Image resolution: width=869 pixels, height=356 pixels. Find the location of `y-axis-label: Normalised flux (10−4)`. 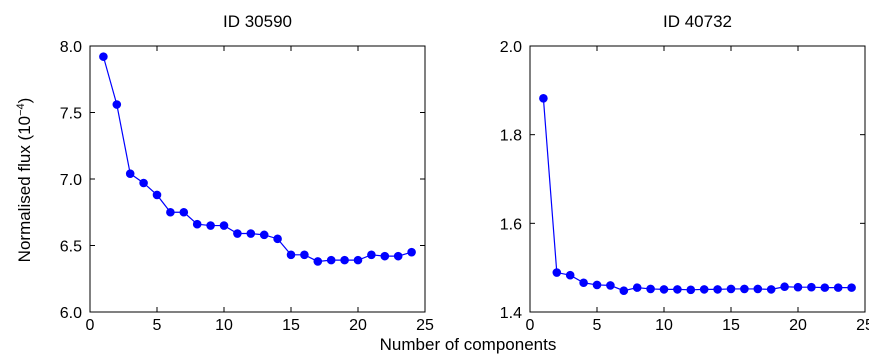

y-axis-label: Normalised flux (10−4) is located at coordinates (24, 180).